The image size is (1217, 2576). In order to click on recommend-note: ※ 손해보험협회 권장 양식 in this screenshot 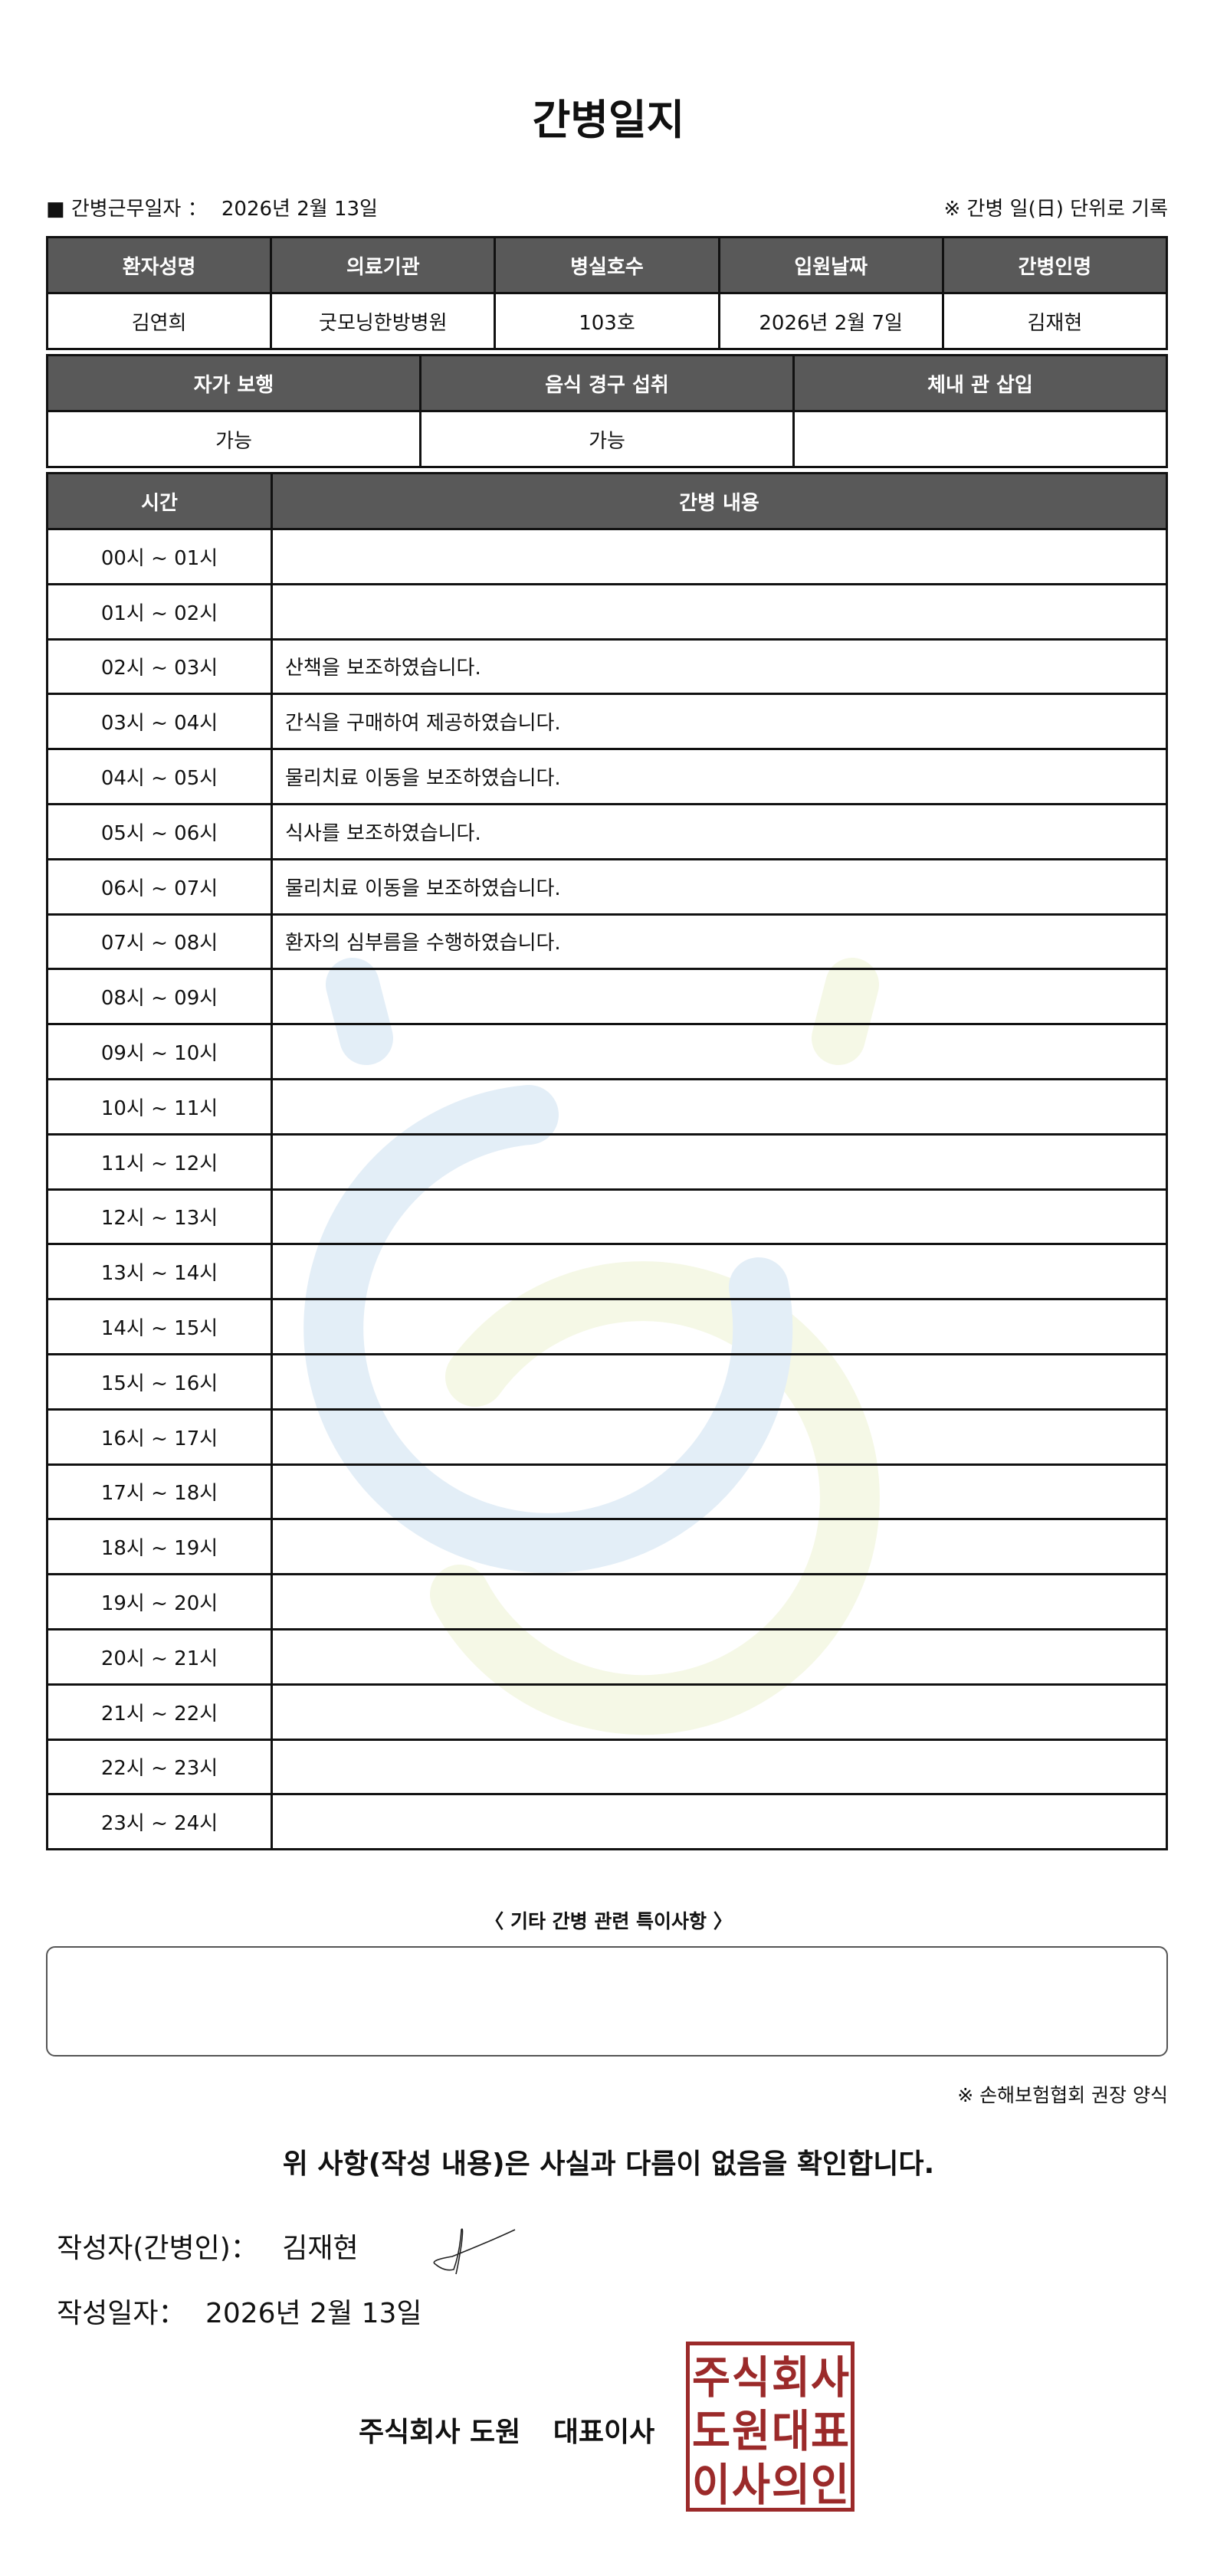, I will do `click(1062, 2095)`.